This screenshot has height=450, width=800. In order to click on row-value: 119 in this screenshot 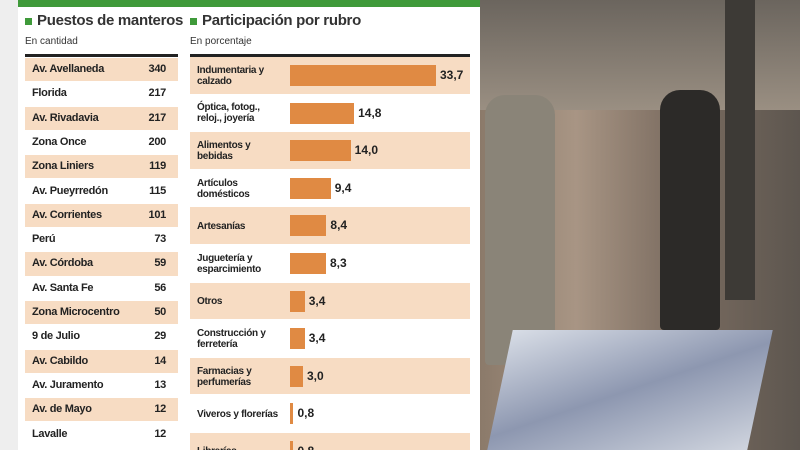, I will do `click(157, 166)`.